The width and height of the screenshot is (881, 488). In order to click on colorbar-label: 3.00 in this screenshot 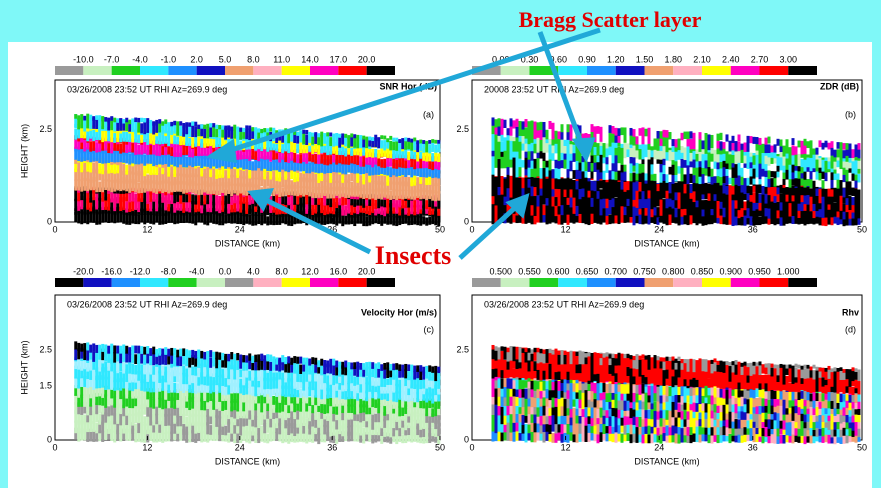, I will do `click(788, 59)`.